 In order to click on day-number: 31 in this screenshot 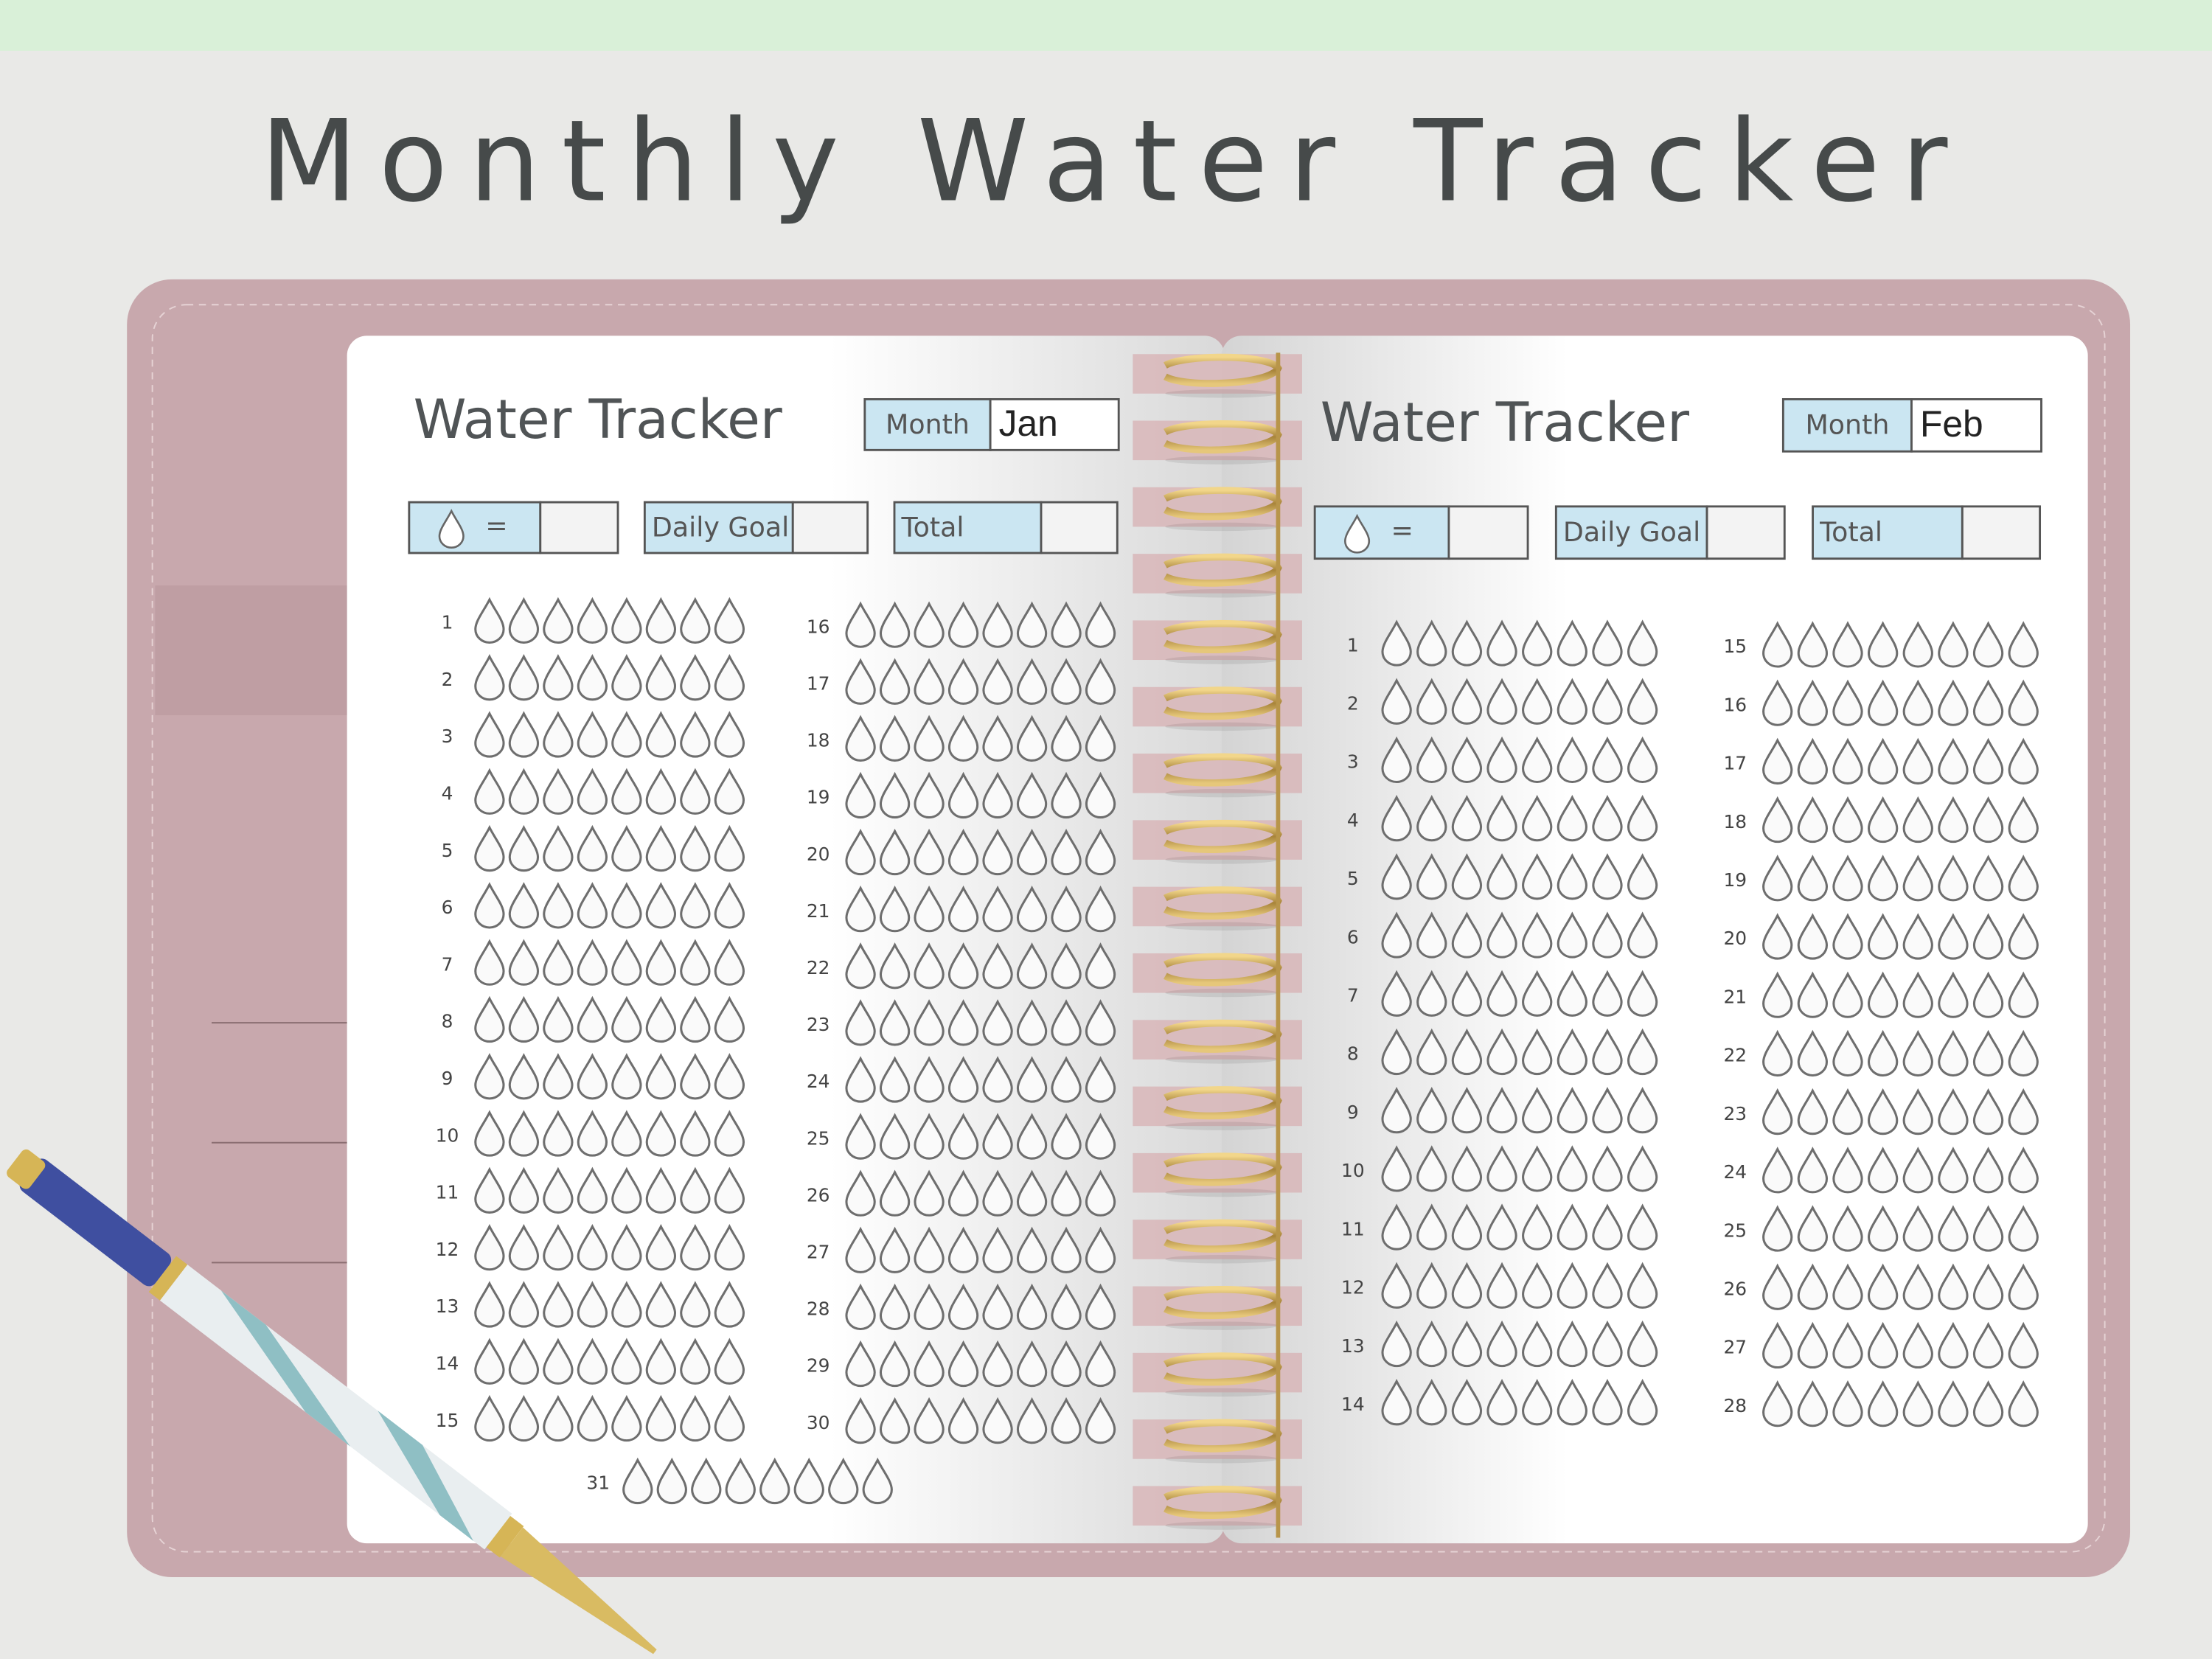, I will do `click(598, 1483)`.